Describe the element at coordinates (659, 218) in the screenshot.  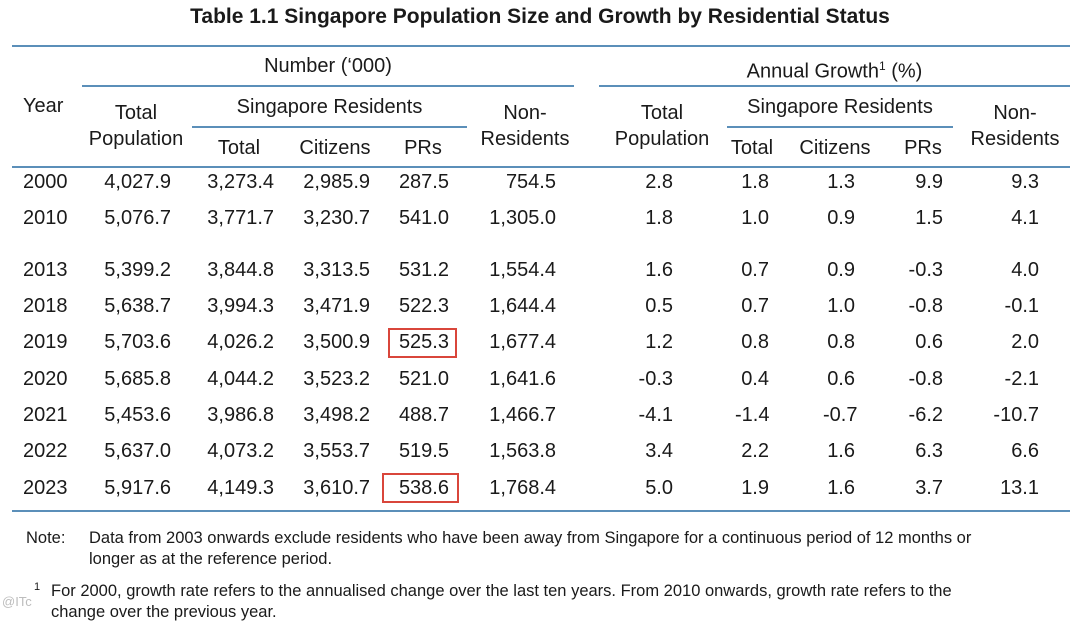
I see `cell-growth-total-population: 1.8` at that location.